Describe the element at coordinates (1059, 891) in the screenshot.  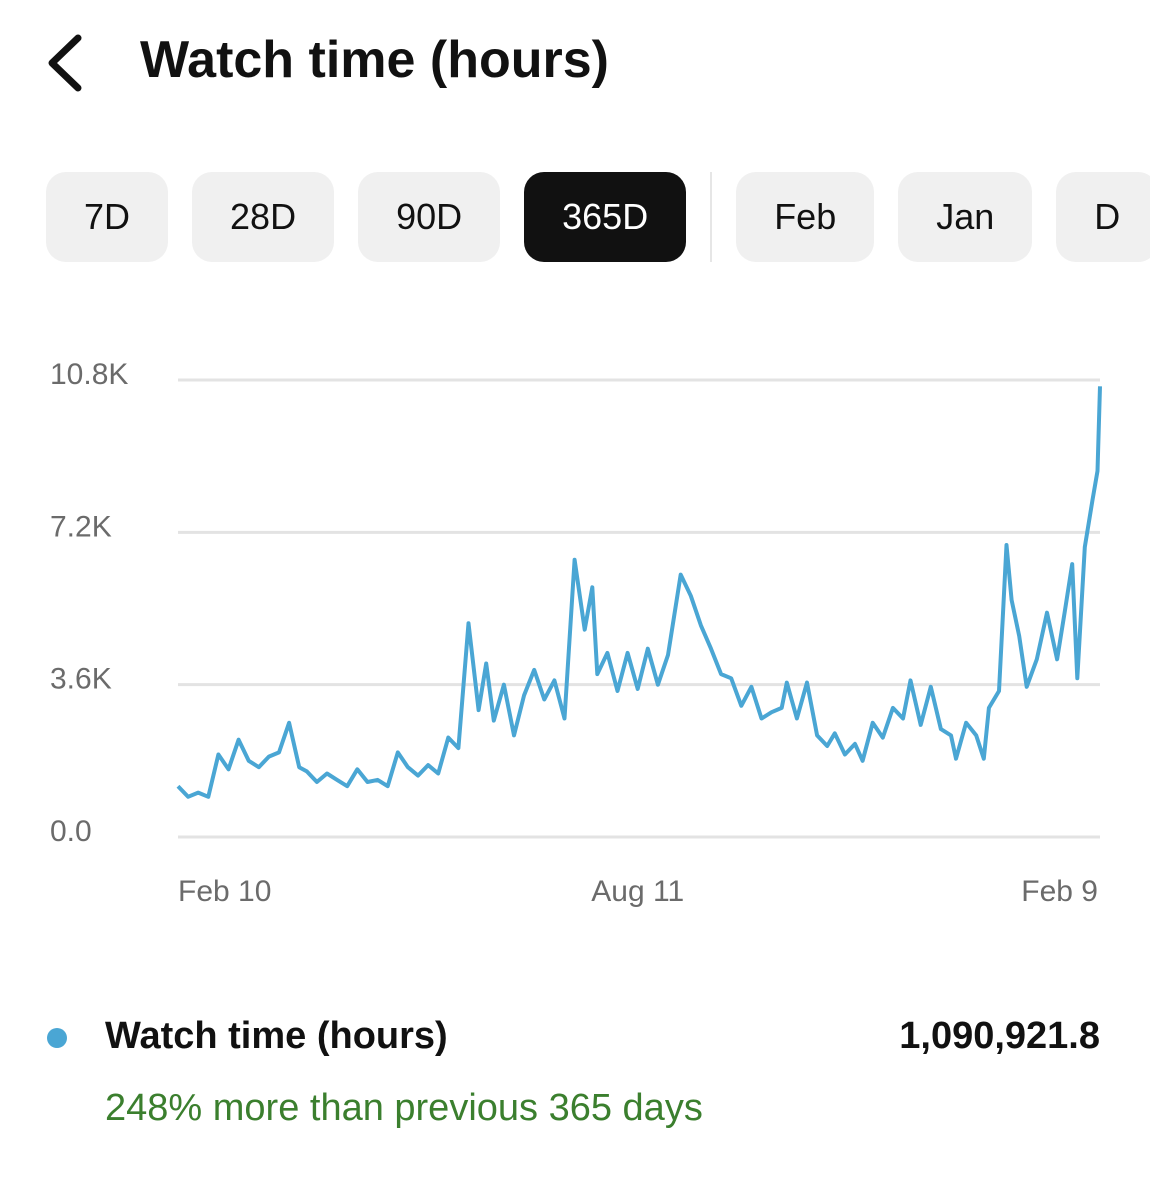
I see `x-tick-label: Feb 9` at that location.